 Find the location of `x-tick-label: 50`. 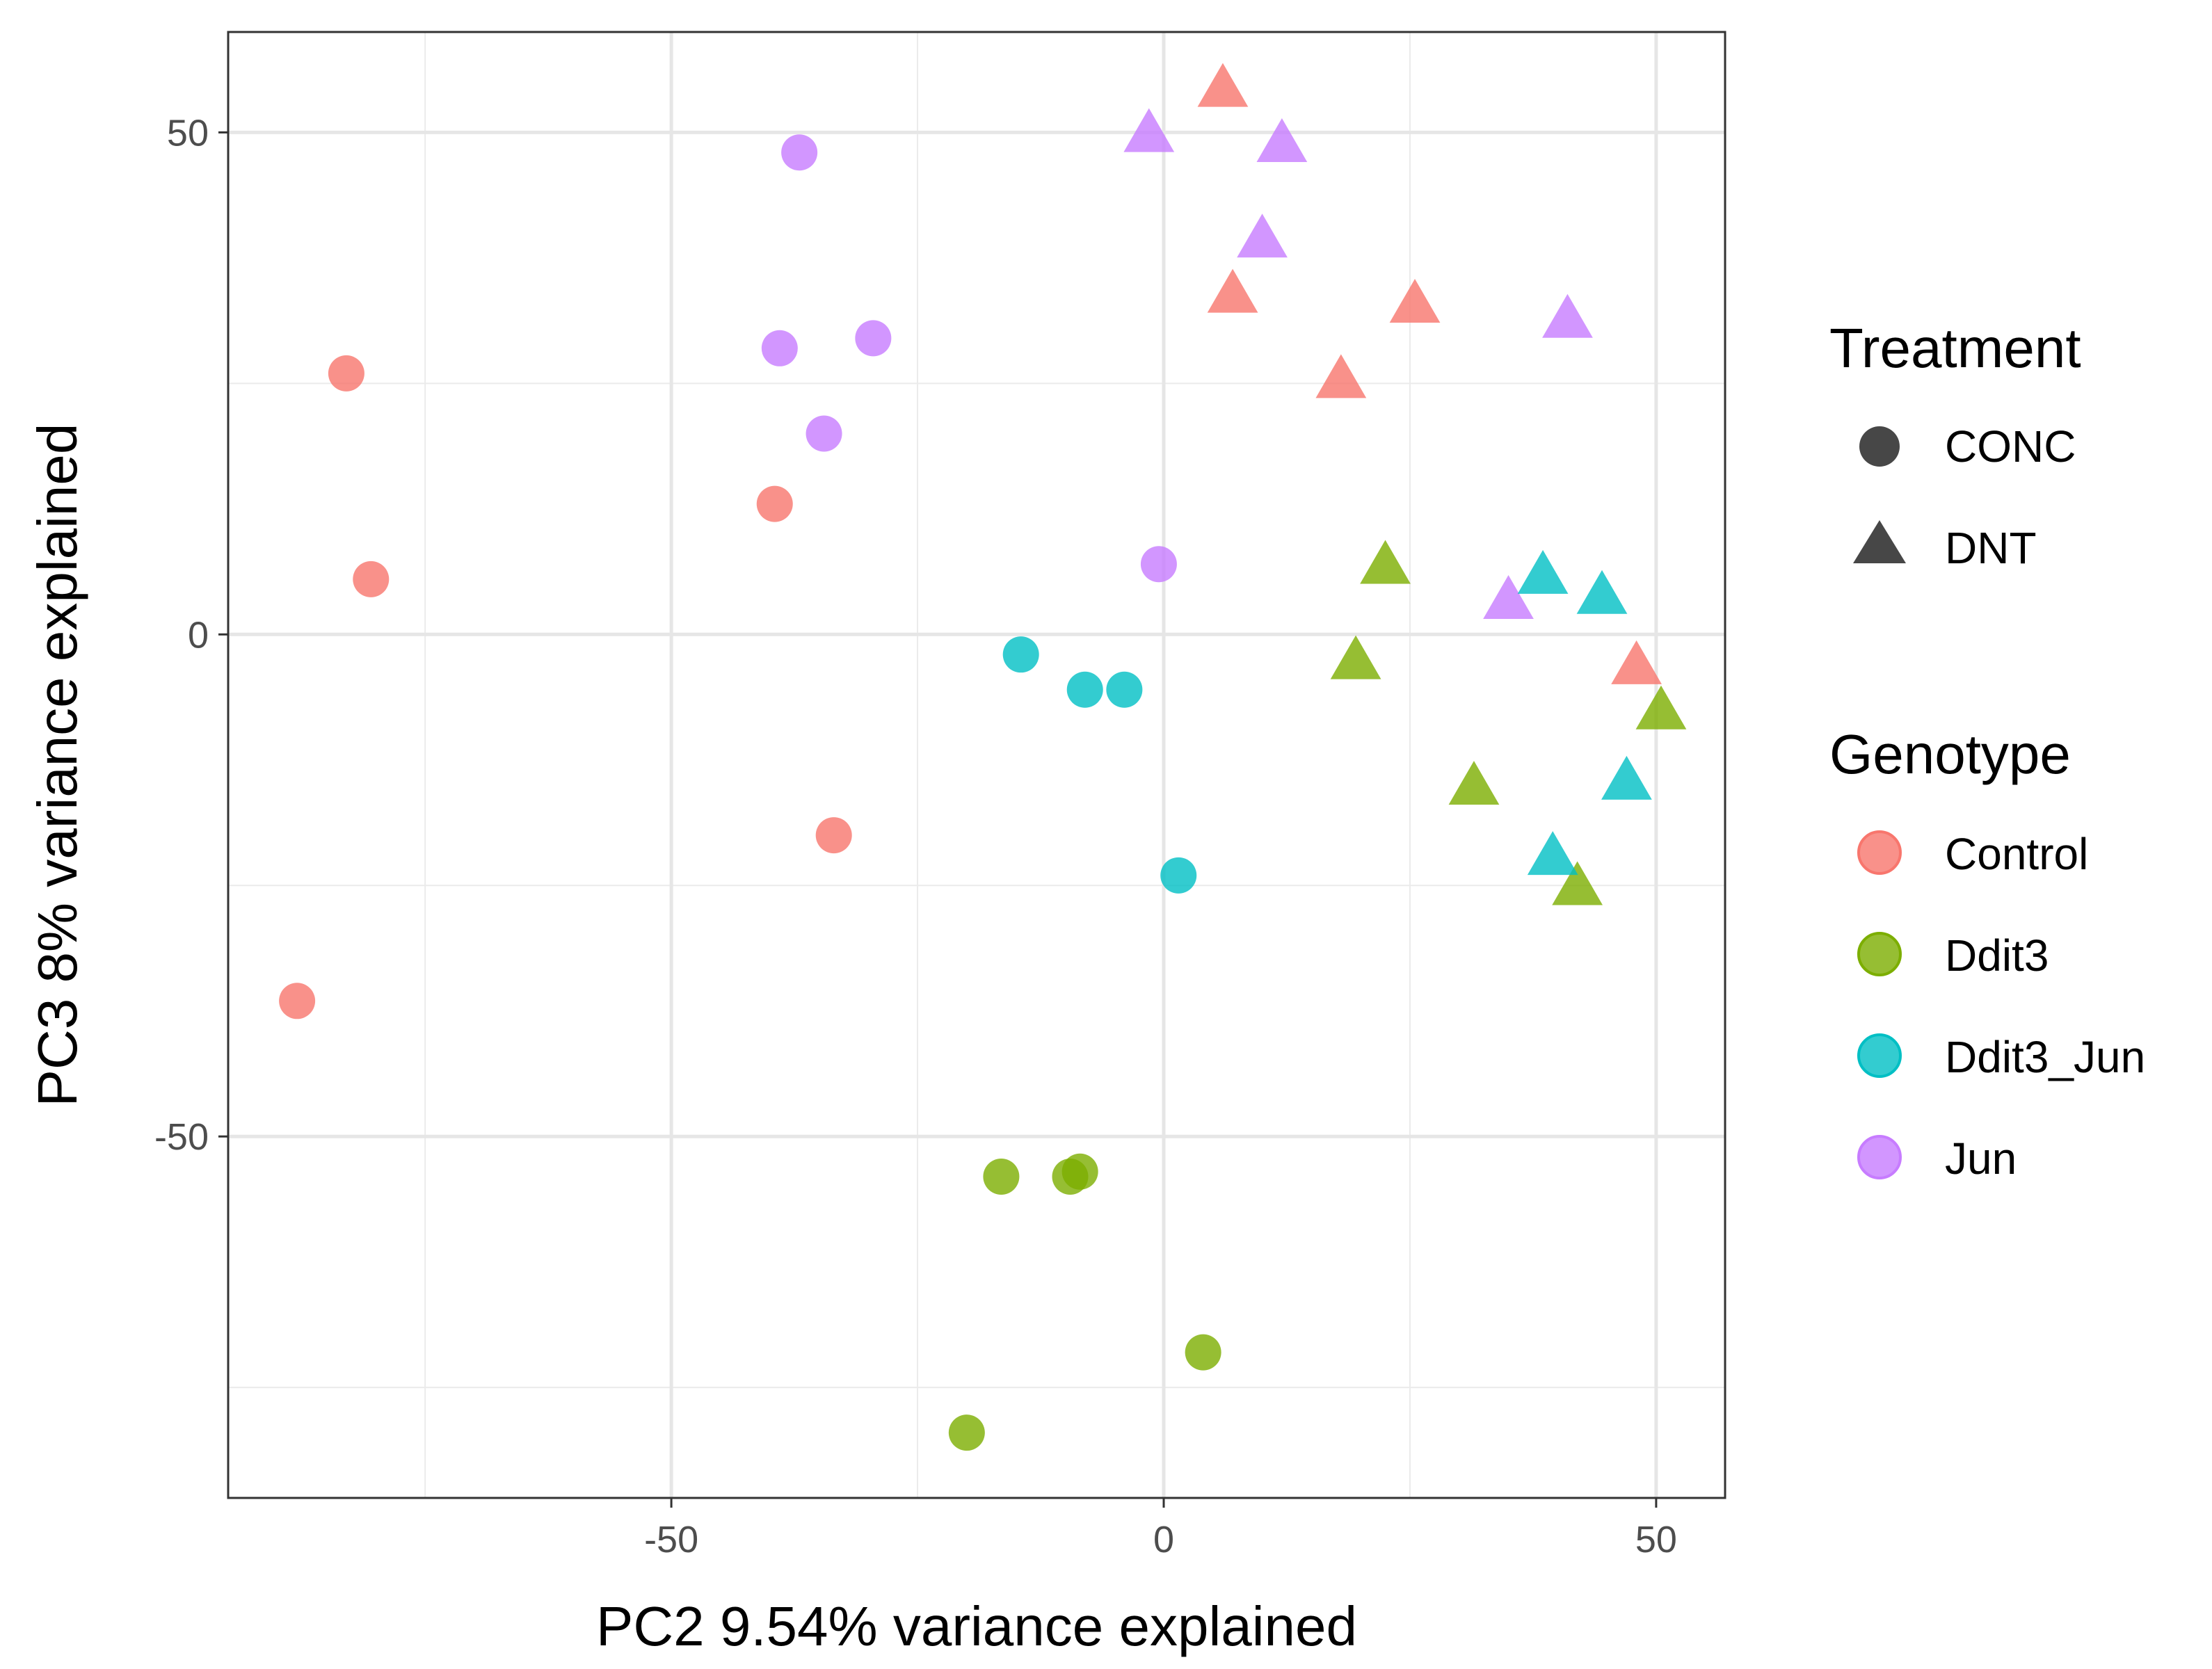

x-tick-label: 50 is located at coordinates (1656, 1540).